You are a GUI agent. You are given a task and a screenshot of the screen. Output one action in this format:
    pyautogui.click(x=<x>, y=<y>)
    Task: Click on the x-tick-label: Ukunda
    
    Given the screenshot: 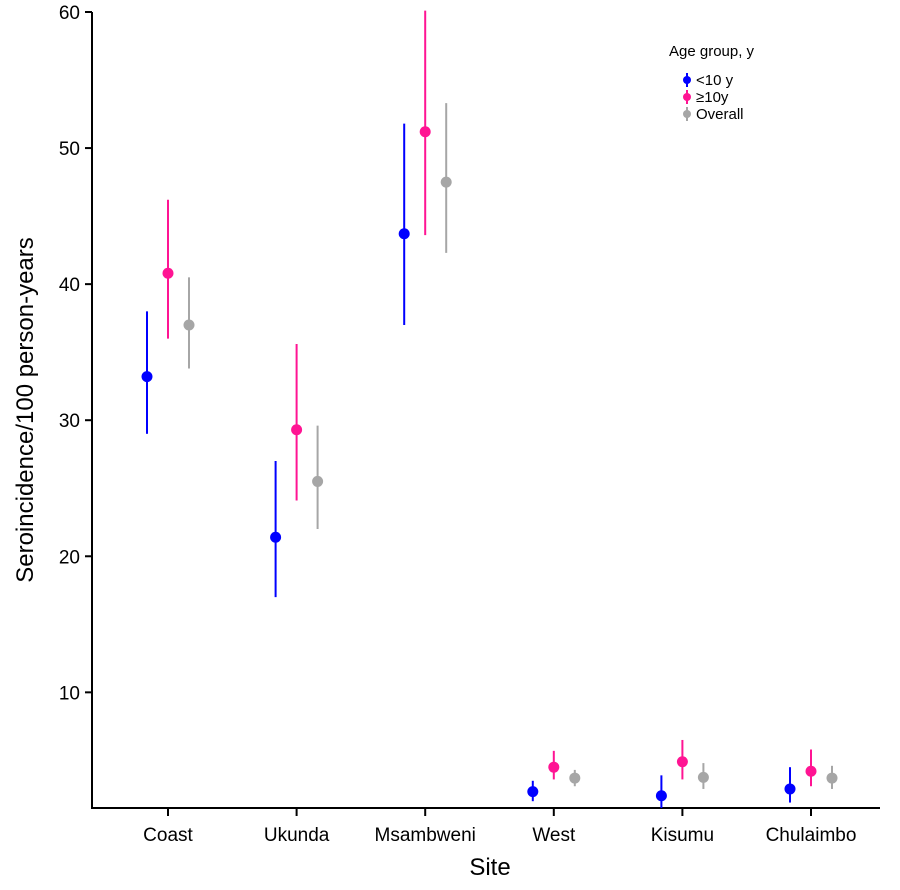 What is the action you would take?
    pyautogui.click(x=297, y=835)
    